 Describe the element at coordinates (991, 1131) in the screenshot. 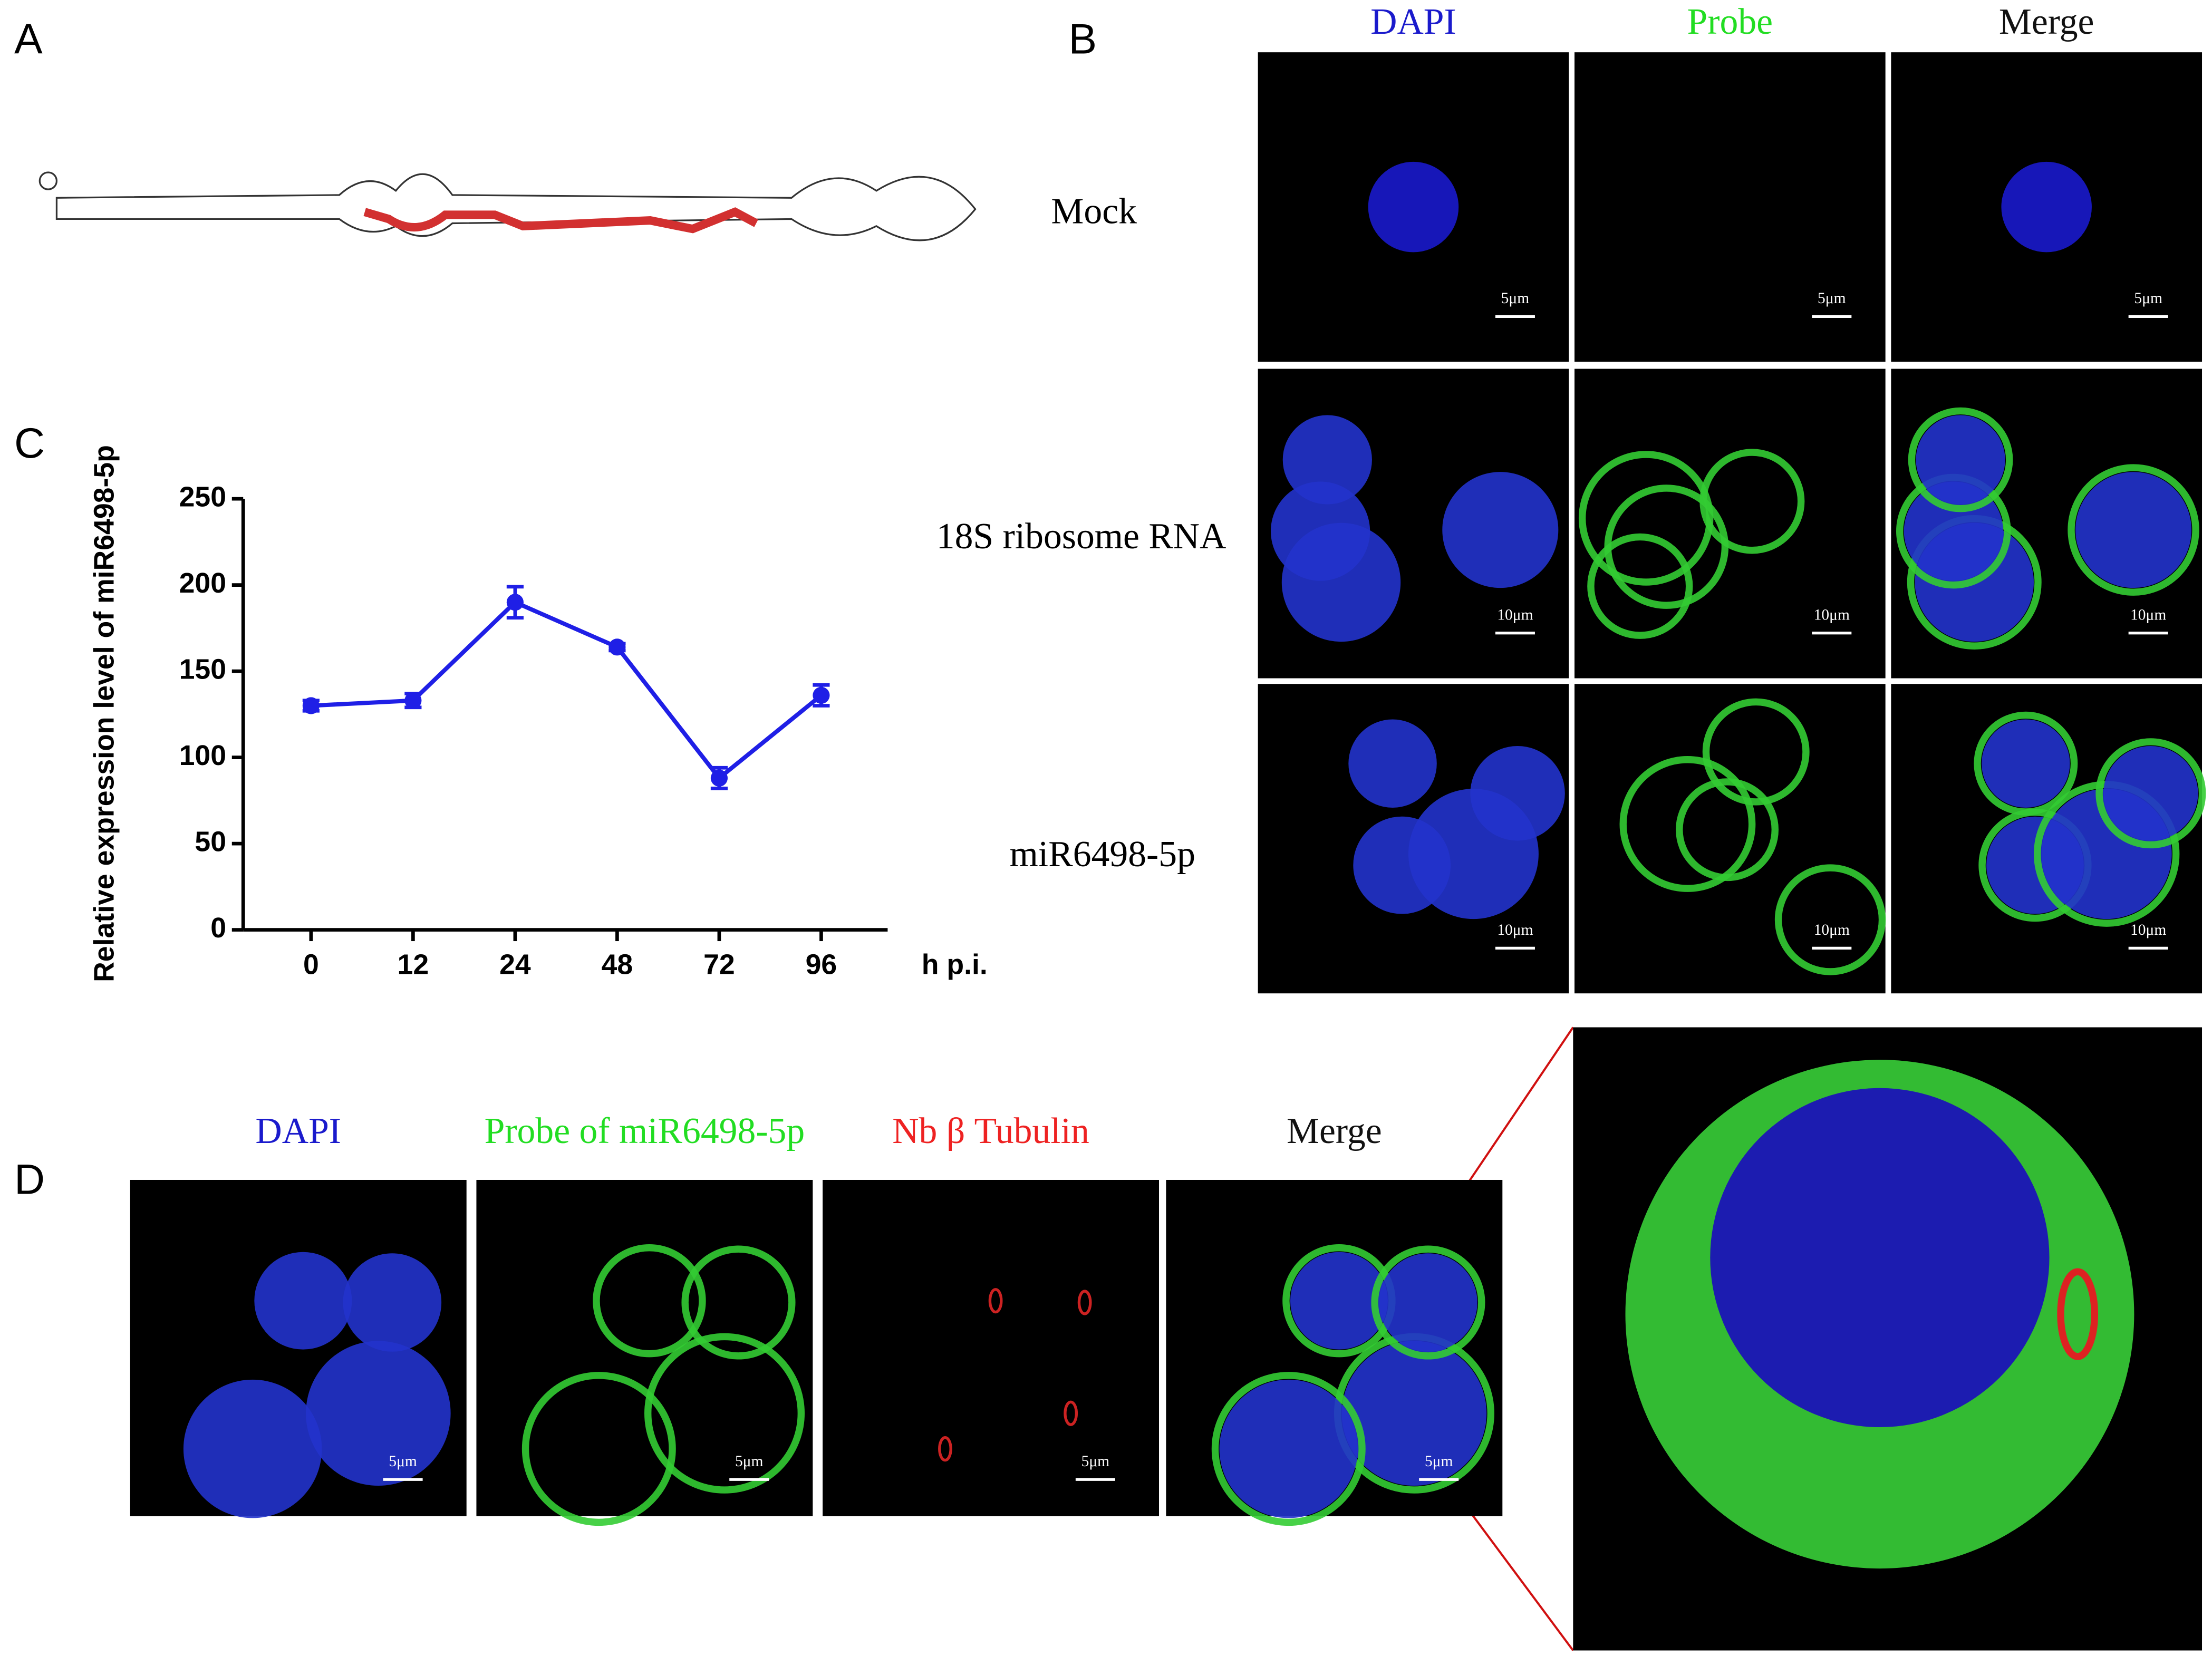

I see `column-header: Nb β Tubulin` at that location.